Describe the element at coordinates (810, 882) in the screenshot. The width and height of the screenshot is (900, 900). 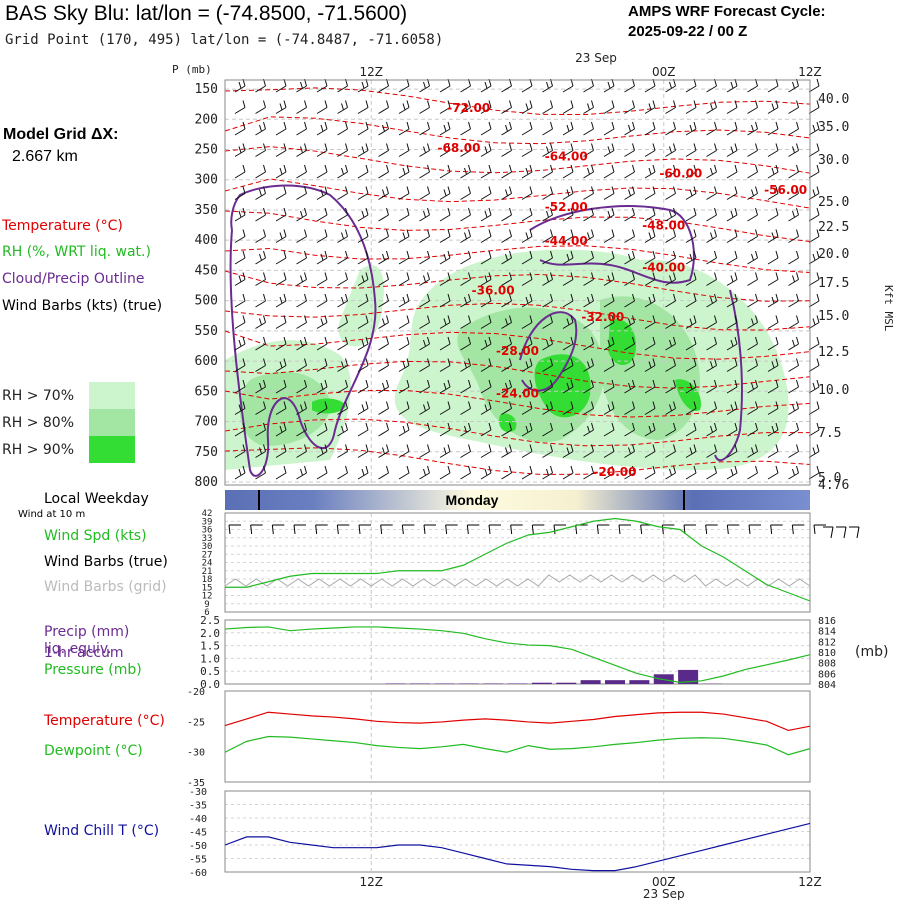
I see `time-tick-bottom: 12Z` at that location.